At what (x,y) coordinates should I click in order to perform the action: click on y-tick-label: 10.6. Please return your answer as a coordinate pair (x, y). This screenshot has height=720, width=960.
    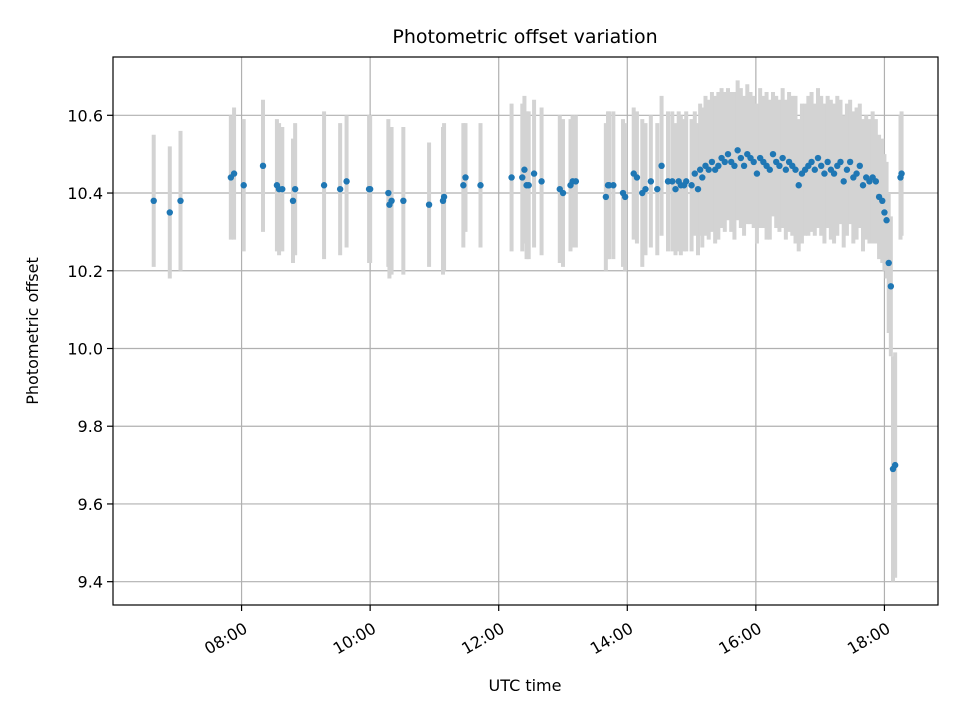
    Looking at the image, I should click on (85, 115).